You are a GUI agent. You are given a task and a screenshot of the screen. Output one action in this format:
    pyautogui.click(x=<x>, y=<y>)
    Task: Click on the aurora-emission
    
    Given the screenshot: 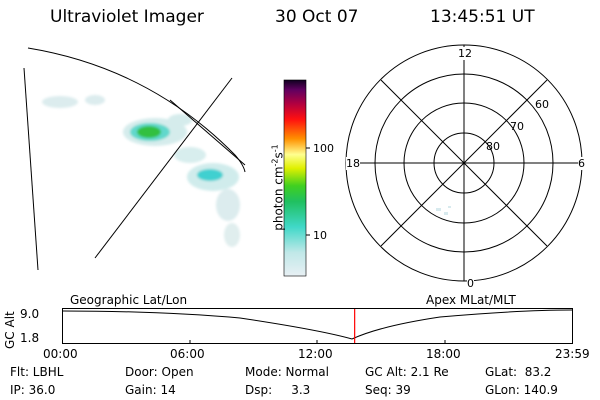 What is the action you would take?
    pyautogui.click(x=141, y=171)
    